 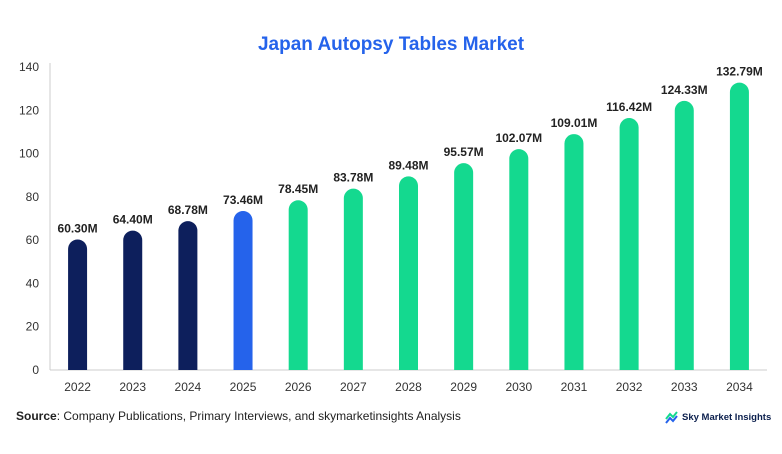 I want to click on x-tick-label-2026: 2026, so click(x=298, y=387).